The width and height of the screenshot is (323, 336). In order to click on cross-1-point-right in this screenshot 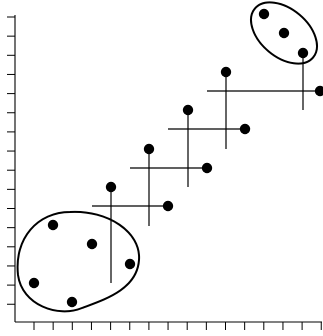, I will do `click(168, 206)`.